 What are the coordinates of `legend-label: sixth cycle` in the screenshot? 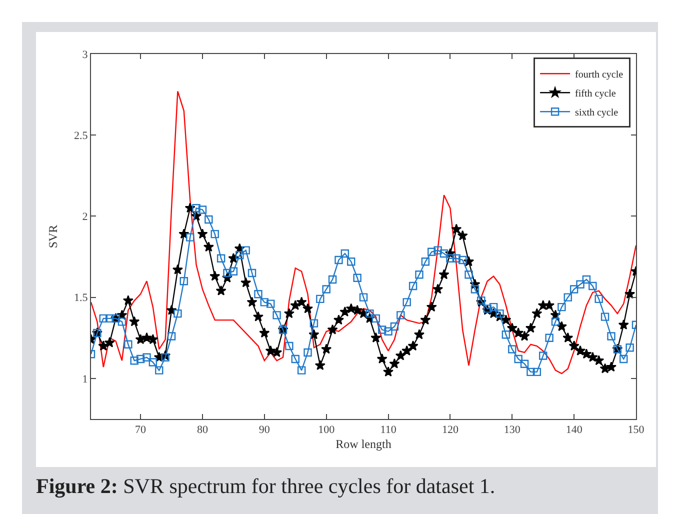 It's located at (597, 113).